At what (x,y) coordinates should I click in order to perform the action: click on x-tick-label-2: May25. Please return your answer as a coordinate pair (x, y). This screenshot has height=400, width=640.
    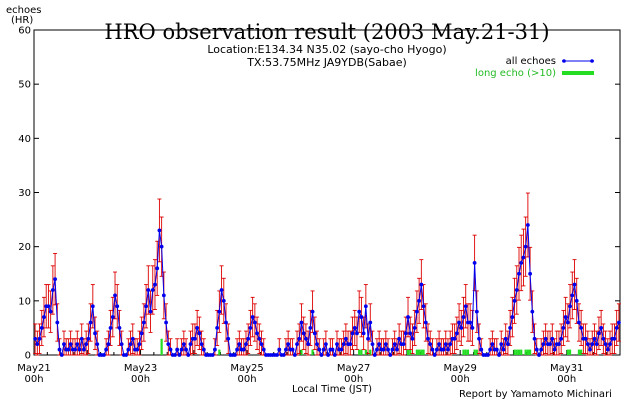
    Looking at the image, I should click on (246, 368).